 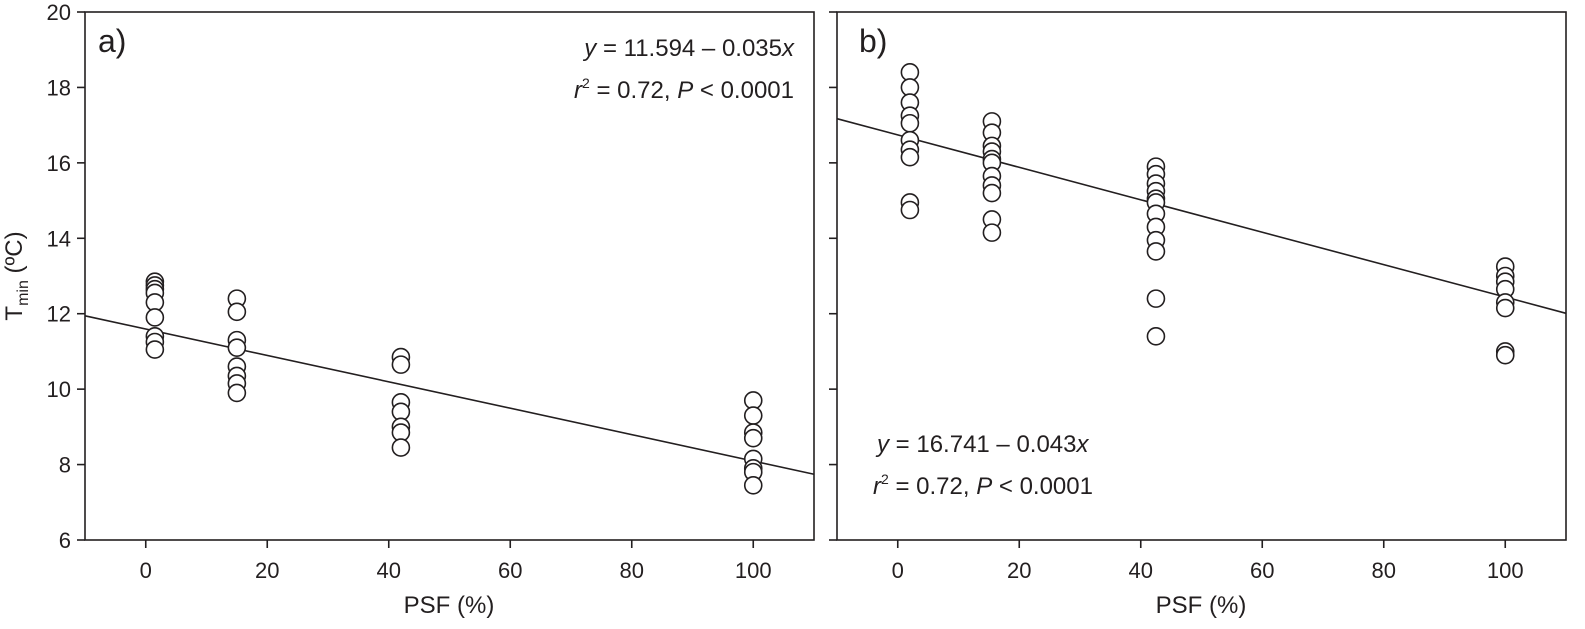 I want to click on panel-a-y-tick-label: 10, so click(x=59, y=389).